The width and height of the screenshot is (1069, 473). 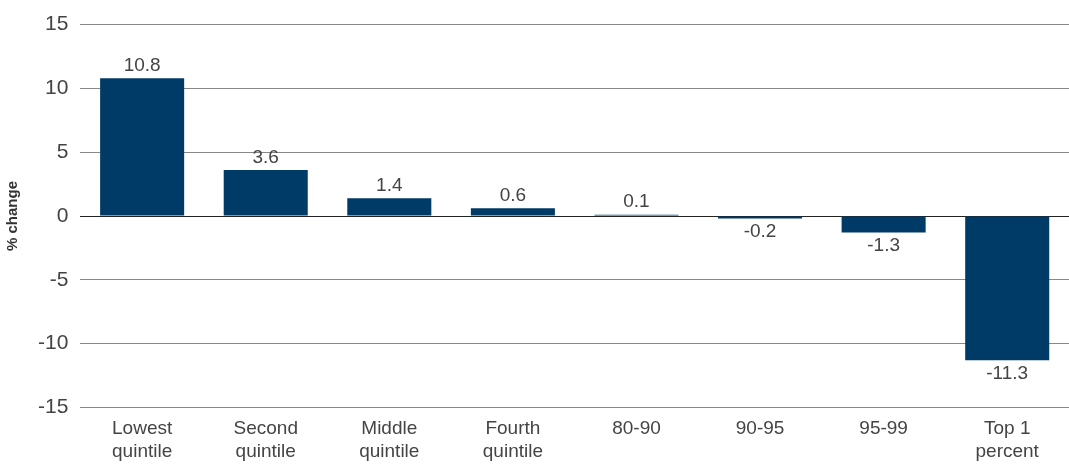 What do you see at coordinates (883, 245) in the screenshot?
I see `data-label: -1.3` at bounding box center [883, 245].